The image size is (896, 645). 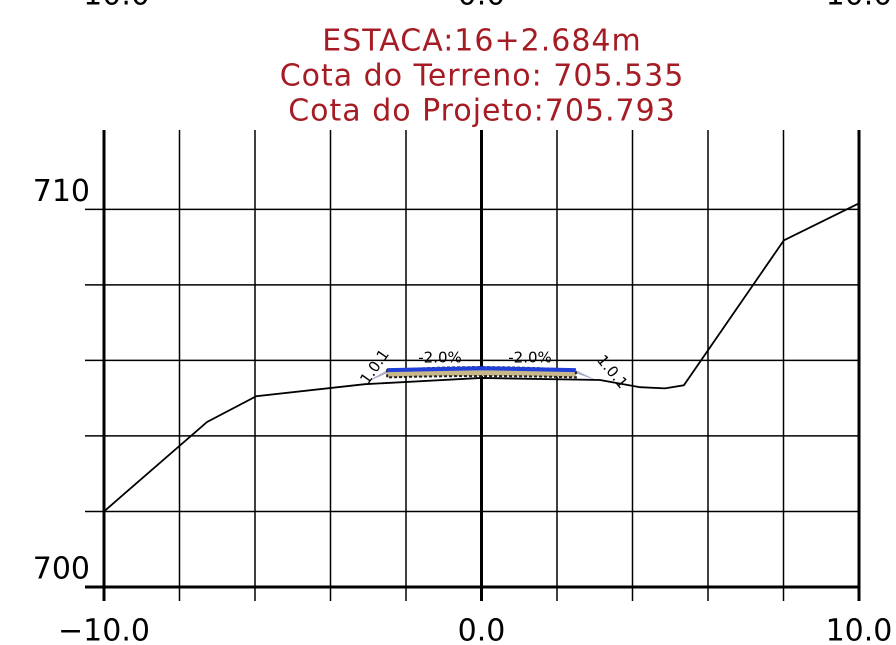 I want to click on chart-title: ESTACA:16+2.684m, so click(x=481, y=41).